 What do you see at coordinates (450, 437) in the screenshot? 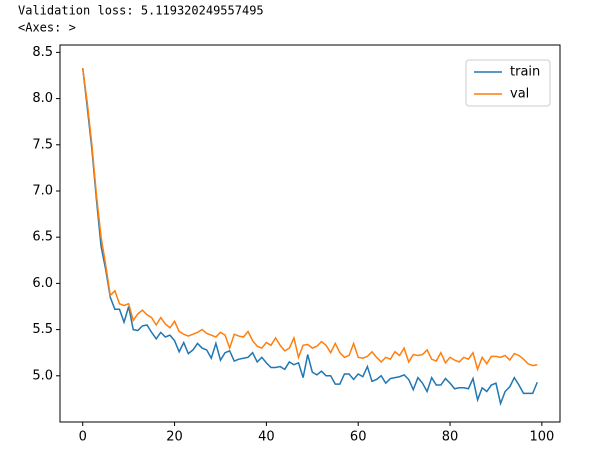
I see `x-tick-label: 80` at bounding box center [450, 437].